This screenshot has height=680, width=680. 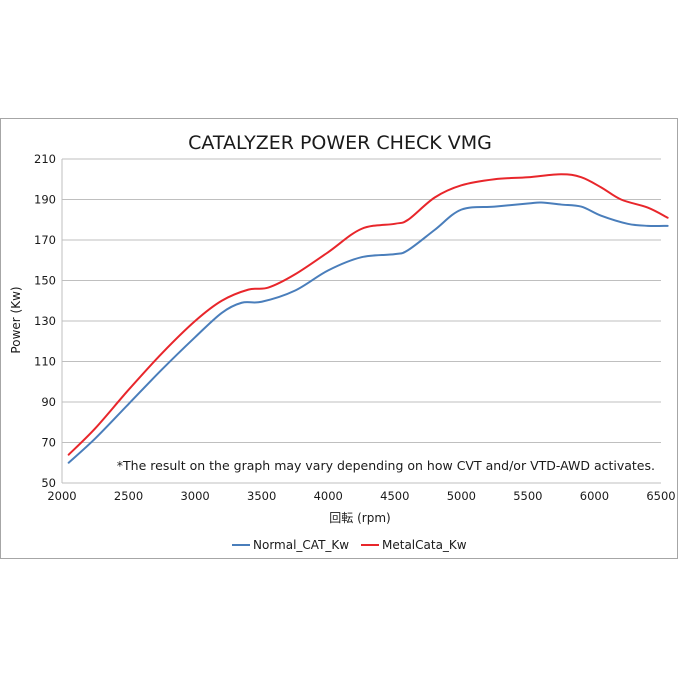 I want to click on x-tick-label-5500: 5500, so click(x=527, y=496).